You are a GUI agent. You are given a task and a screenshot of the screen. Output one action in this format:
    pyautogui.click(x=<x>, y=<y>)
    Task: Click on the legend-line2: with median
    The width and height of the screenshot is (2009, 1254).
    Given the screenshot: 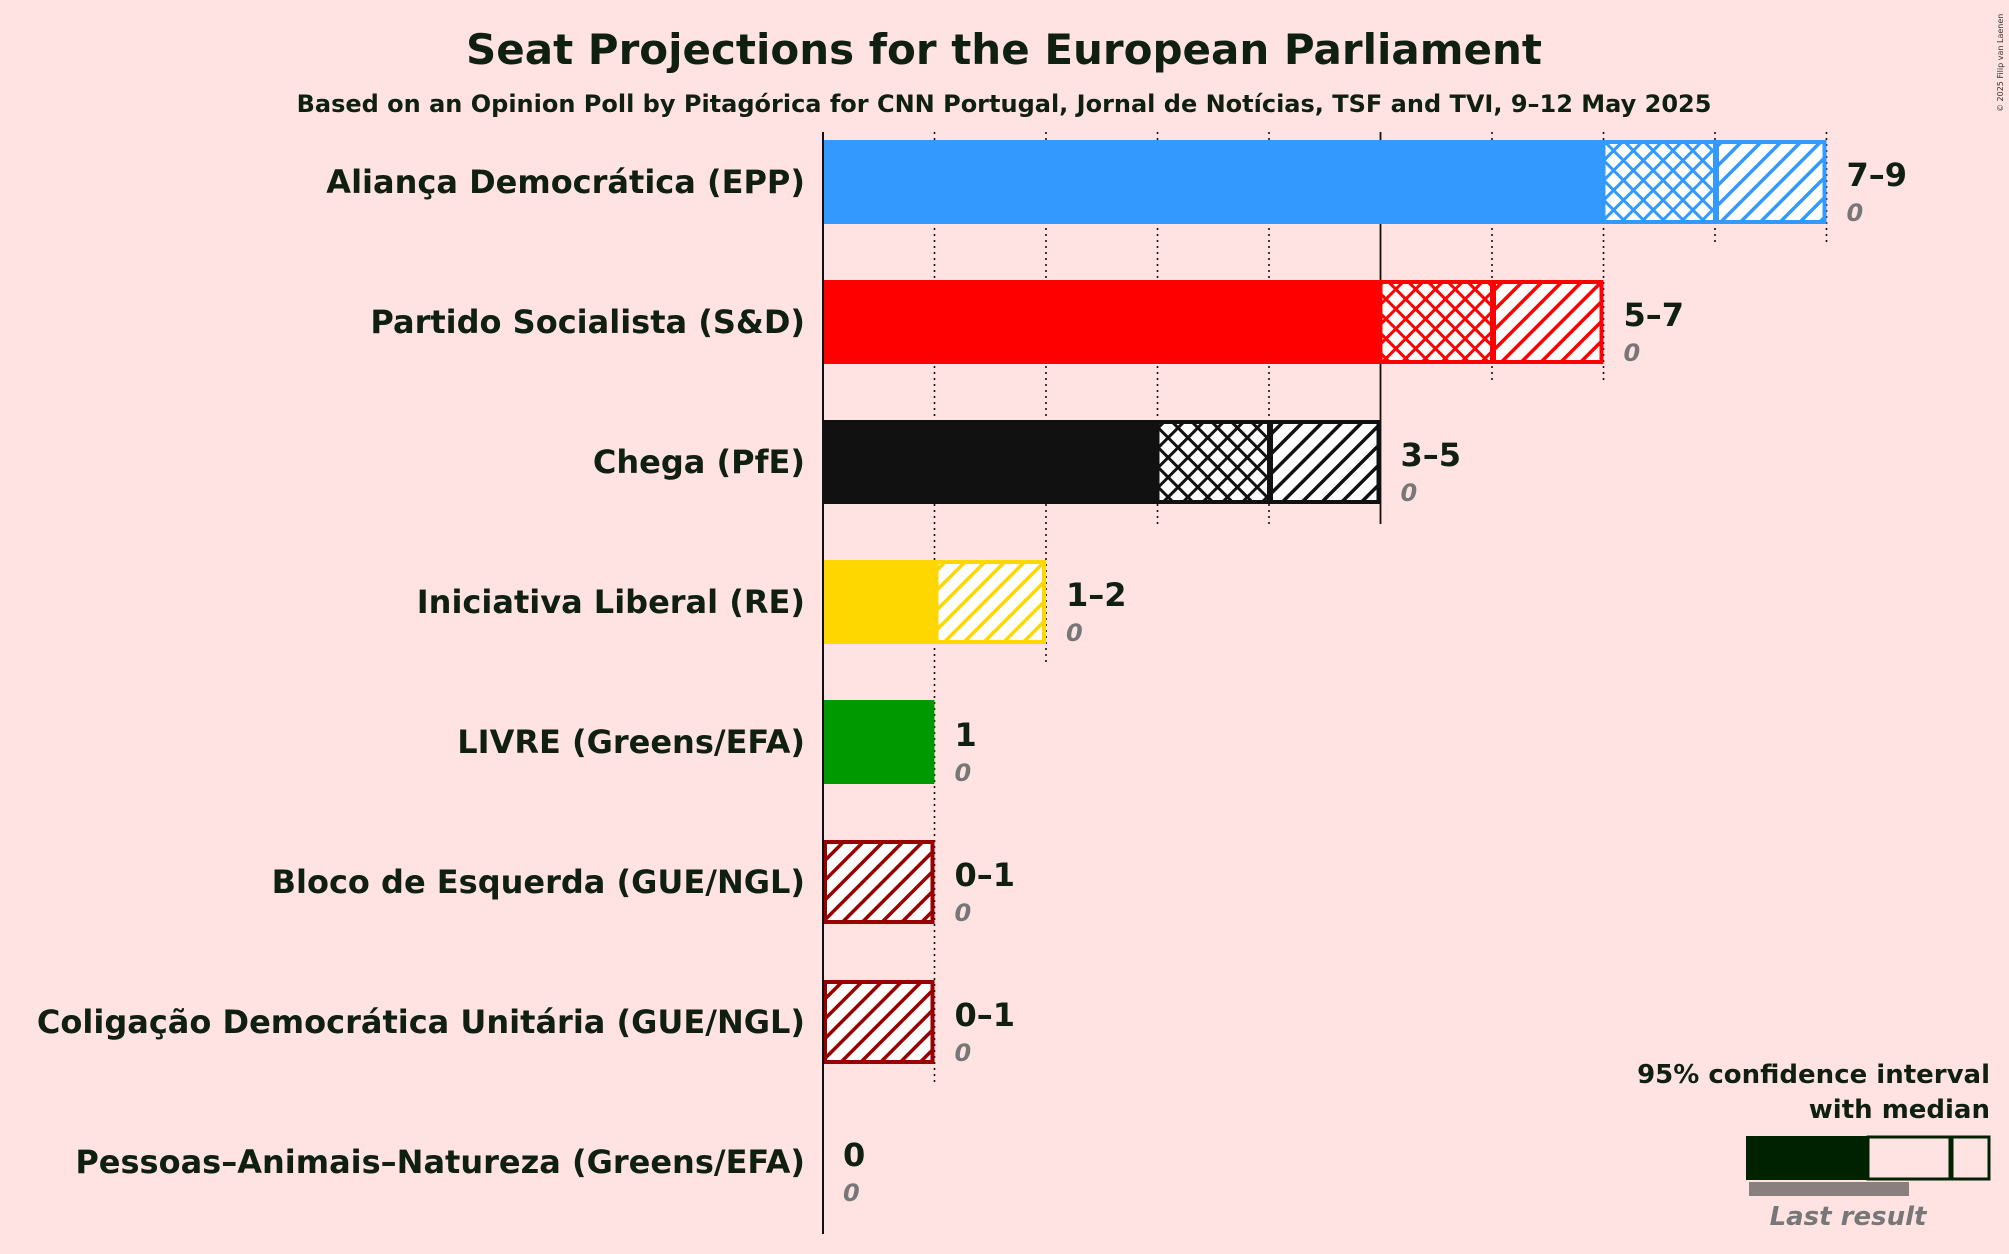 What is the action you would take?
    pyautogui.click(x=1899, y=1110)
    